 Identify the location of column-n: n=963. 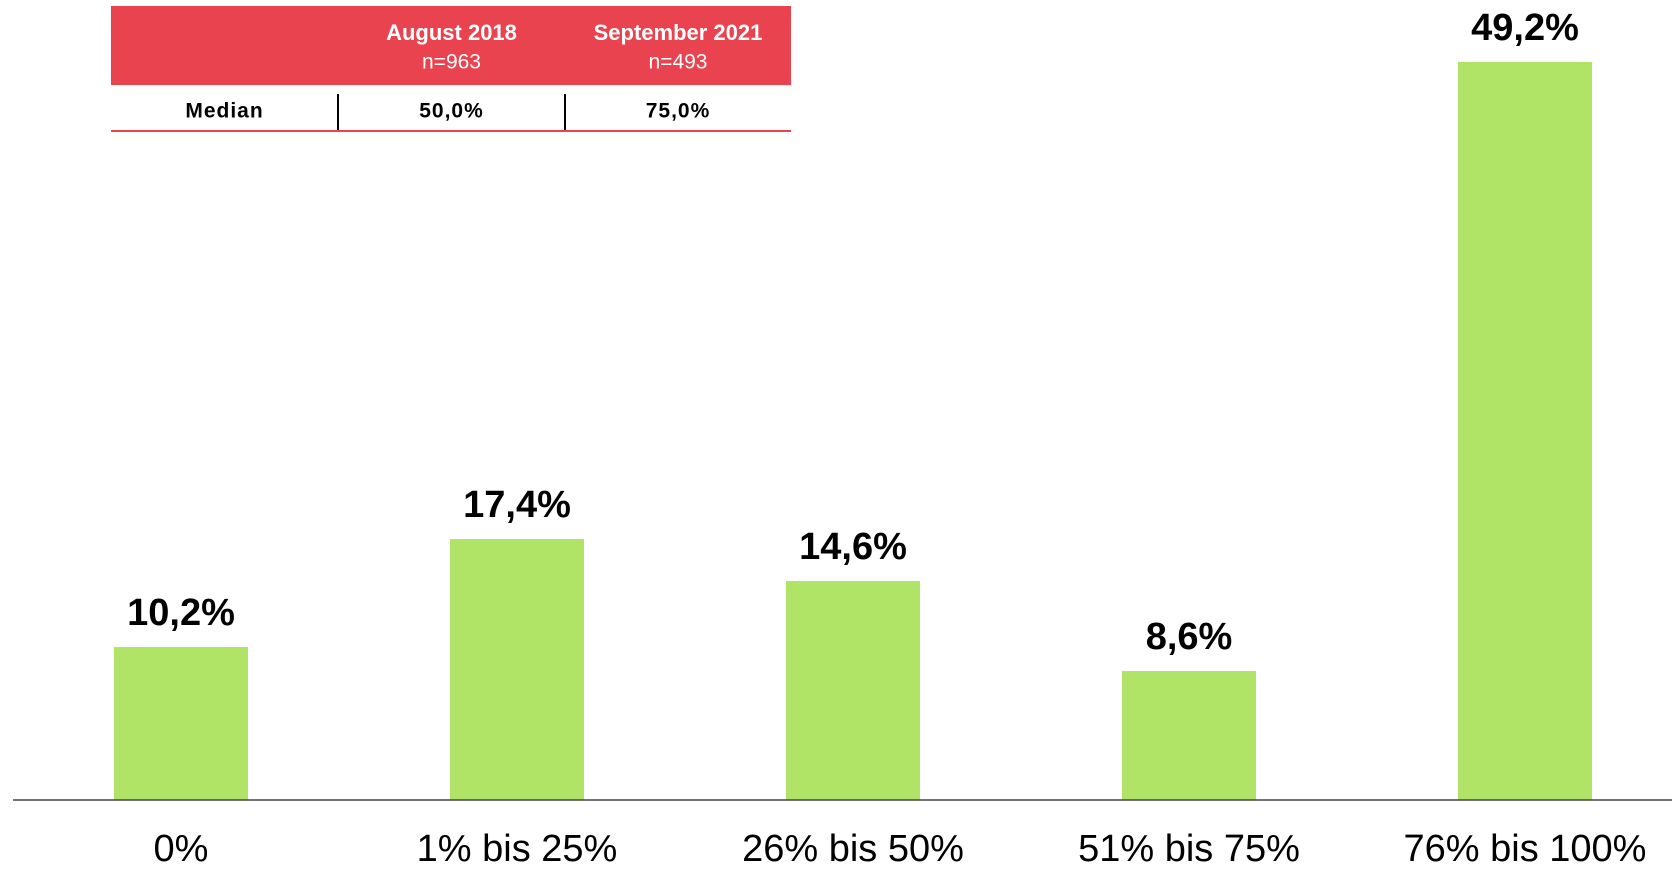
(451, 62).